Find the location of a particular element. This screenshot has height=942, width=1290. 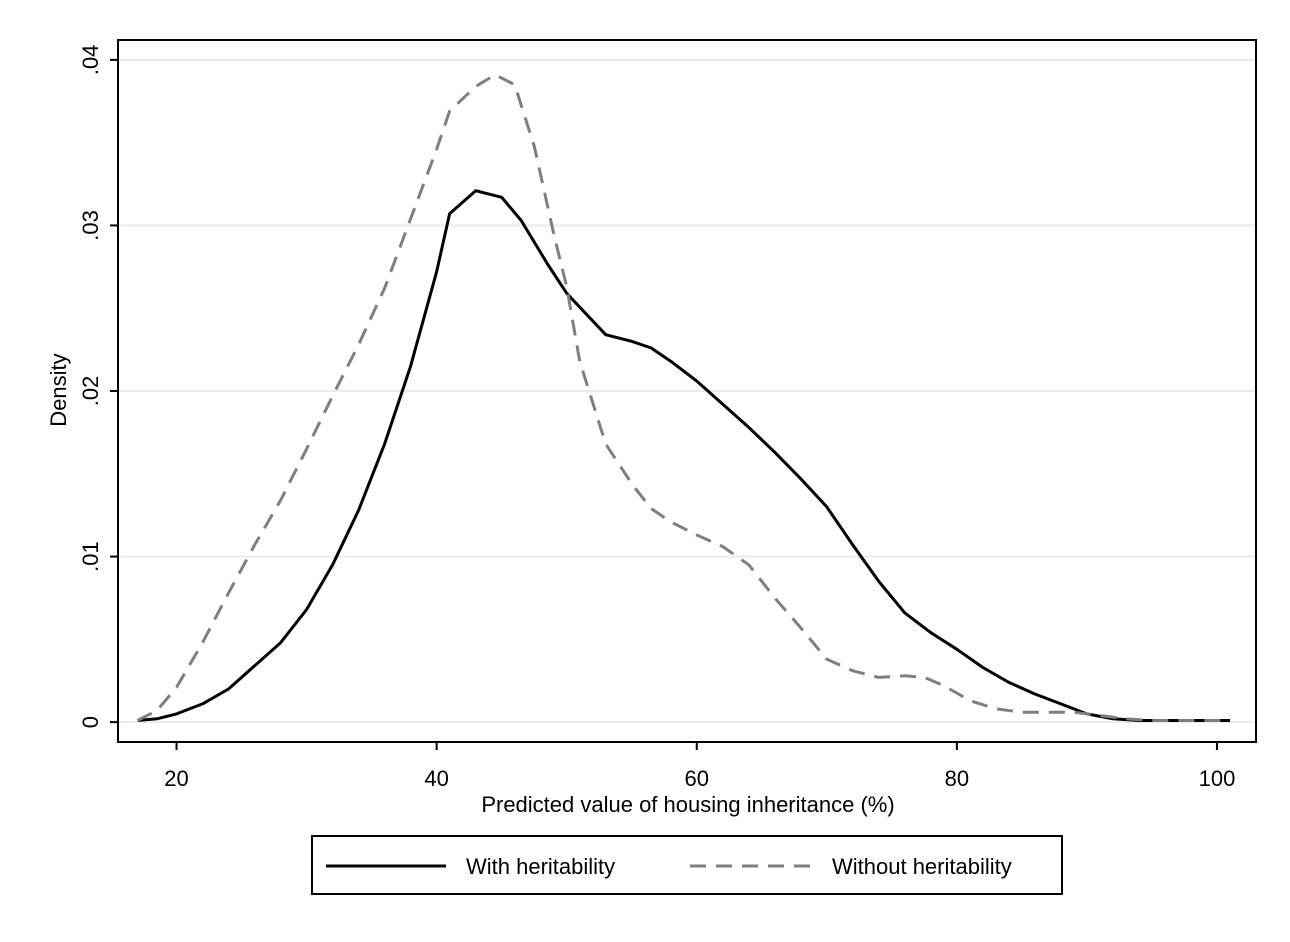

x-tick-label: 100 is located at coordinates (1217, 778).